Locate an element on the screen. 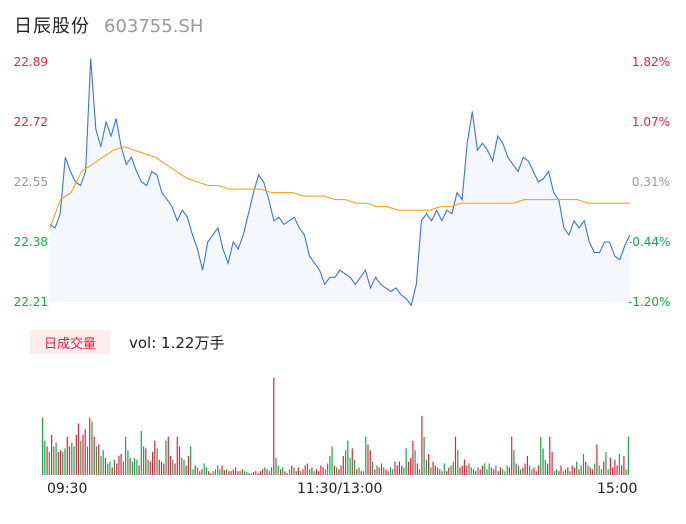 The width and height of the screenshot is (686, 524). percent-tick-label: -0.44% is located at coordinates (649, 242).